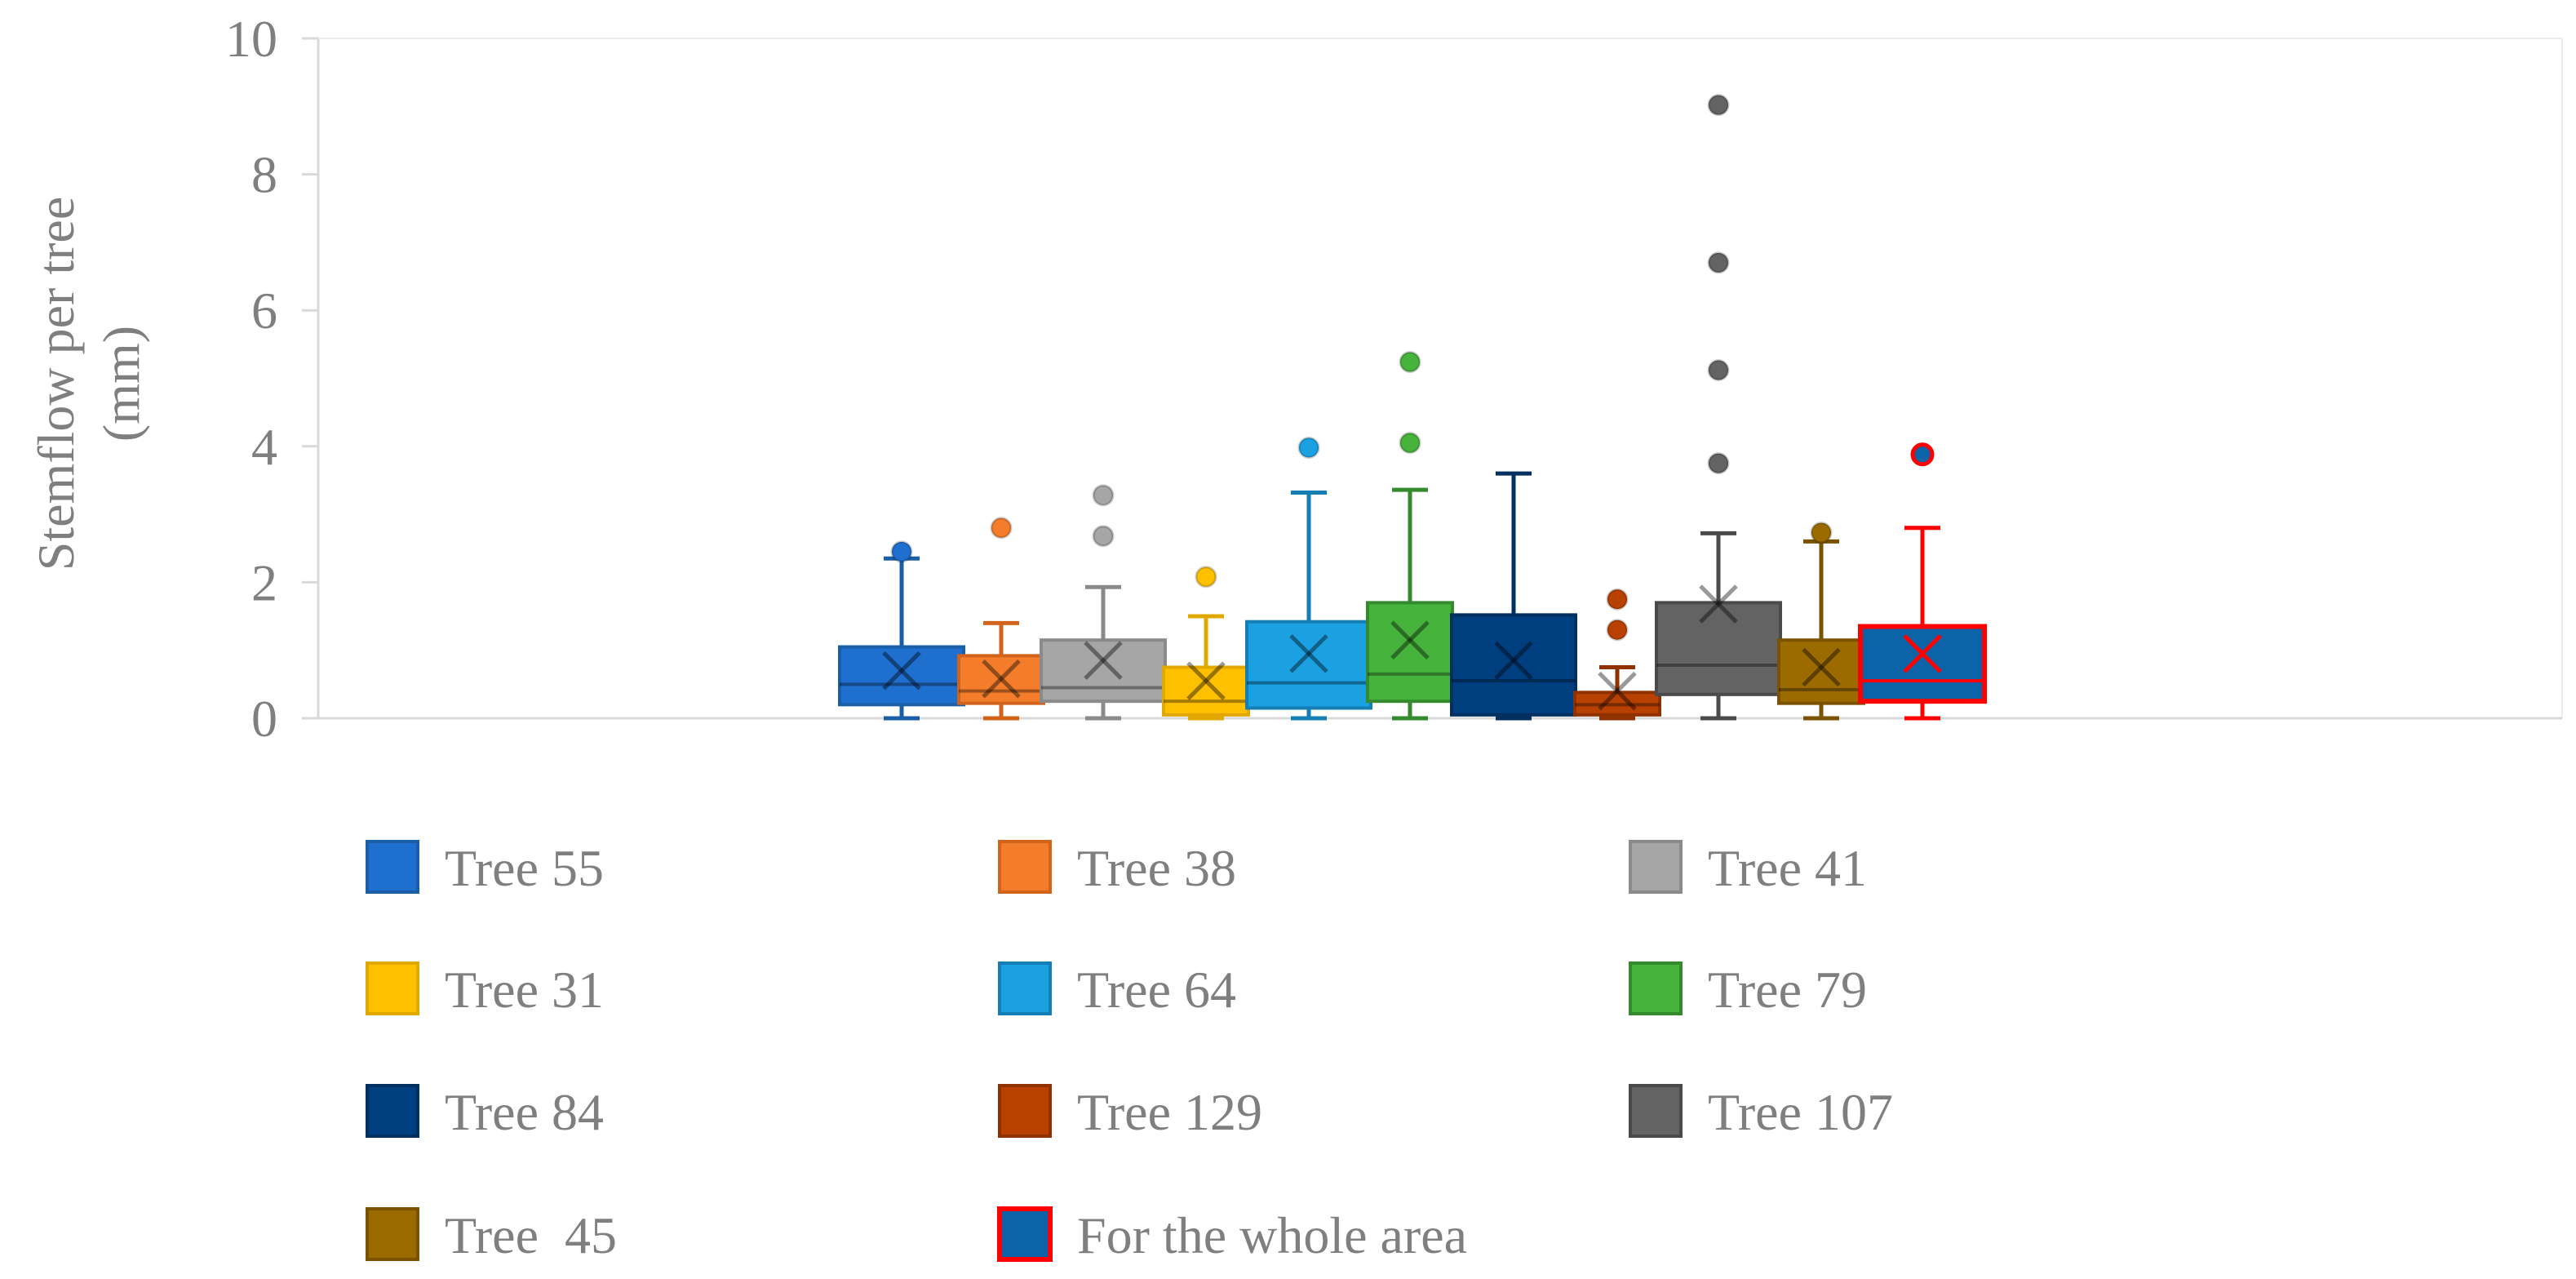 Image resolution: width=2576 pixels, height=1279 pixels. Describe the element at coordinates (264, 311) in the screenshot. I see `y-tick-label-6: 6` at that location.